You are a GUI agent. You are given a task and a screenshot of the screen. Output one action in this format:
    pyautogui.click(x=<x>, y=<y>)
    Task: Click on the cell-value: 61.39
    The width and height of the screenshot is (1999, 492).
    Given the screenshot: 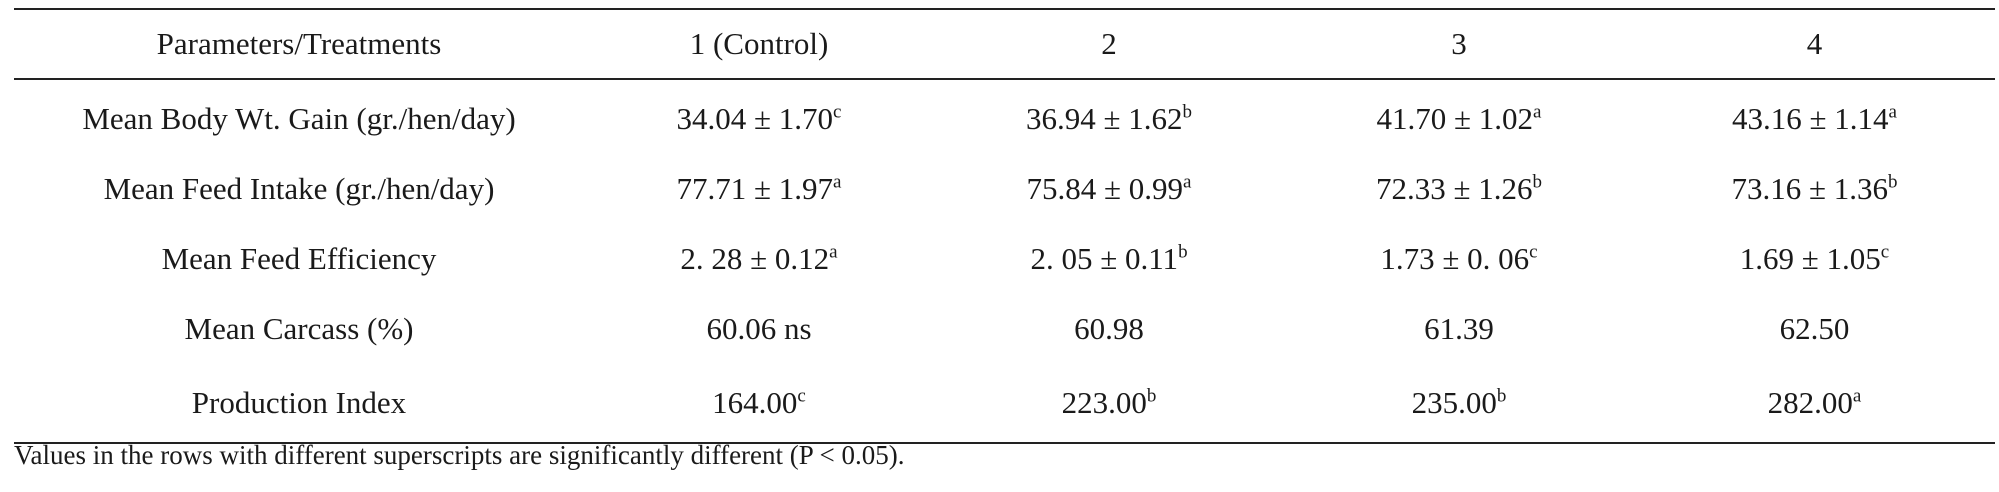 What is the action you would take?
    pyautogui.click(x=1459, y=328)
    